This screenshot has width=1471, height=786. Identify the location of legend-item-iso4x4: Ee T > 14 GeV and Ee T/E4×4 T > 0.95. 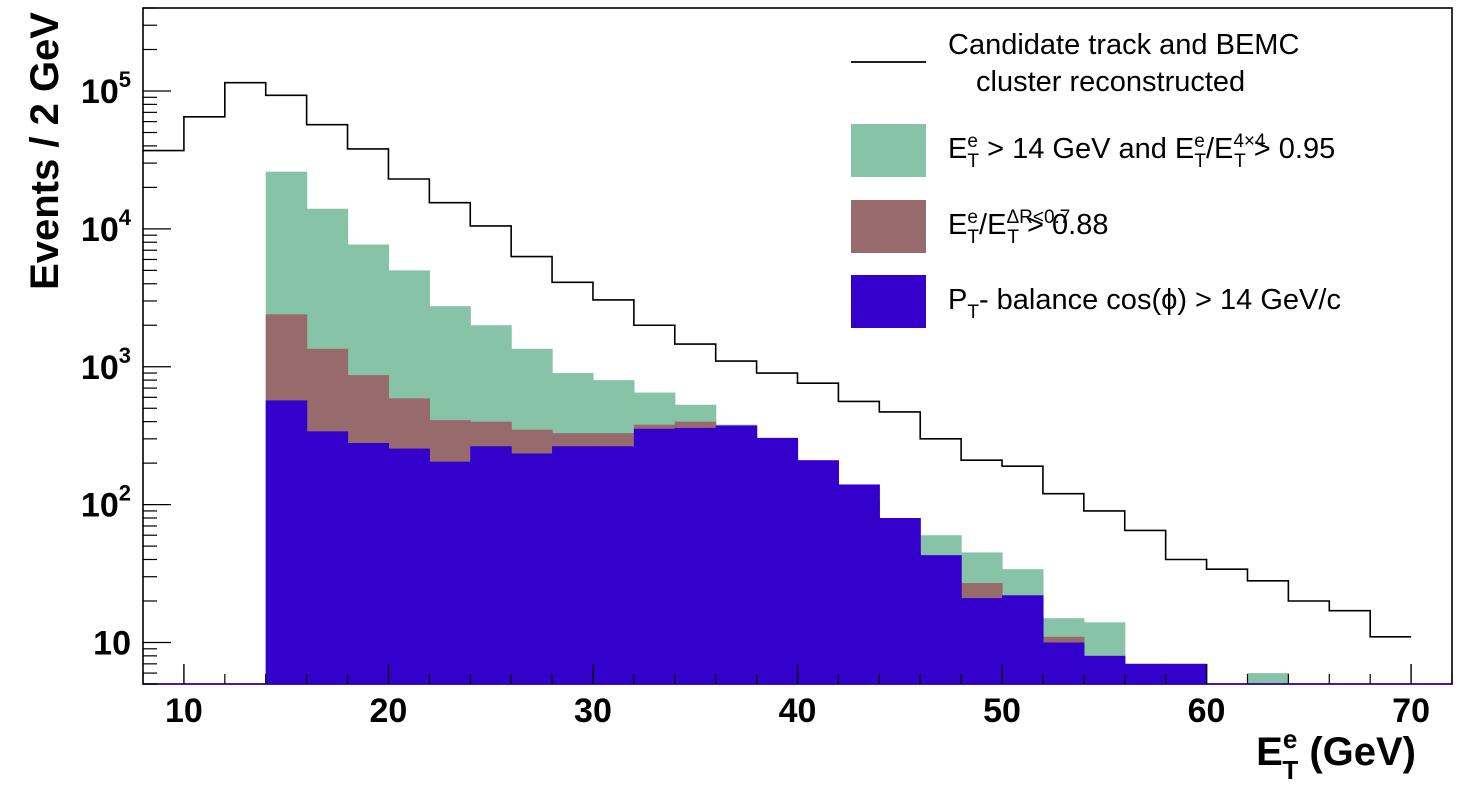
(1093, 150).